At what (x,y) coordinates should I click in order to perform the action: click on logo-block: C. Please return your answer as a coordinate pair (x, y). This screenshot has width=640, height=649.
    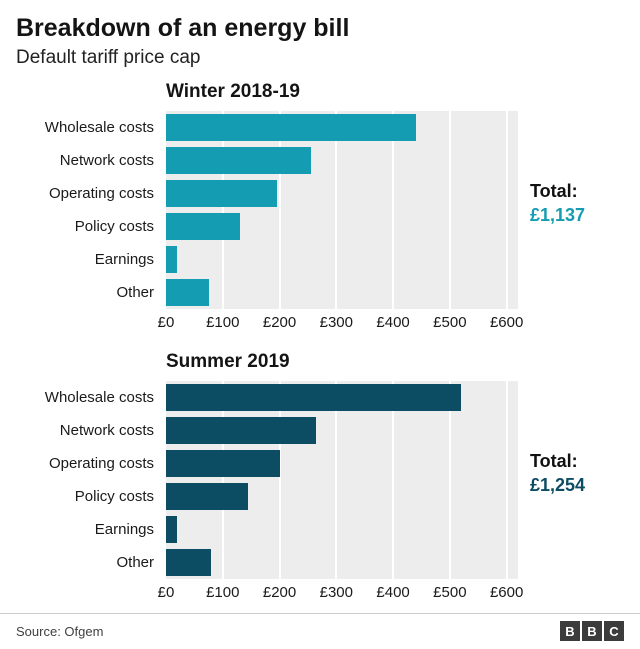
    Looking at the image, I should click on (614, 631).